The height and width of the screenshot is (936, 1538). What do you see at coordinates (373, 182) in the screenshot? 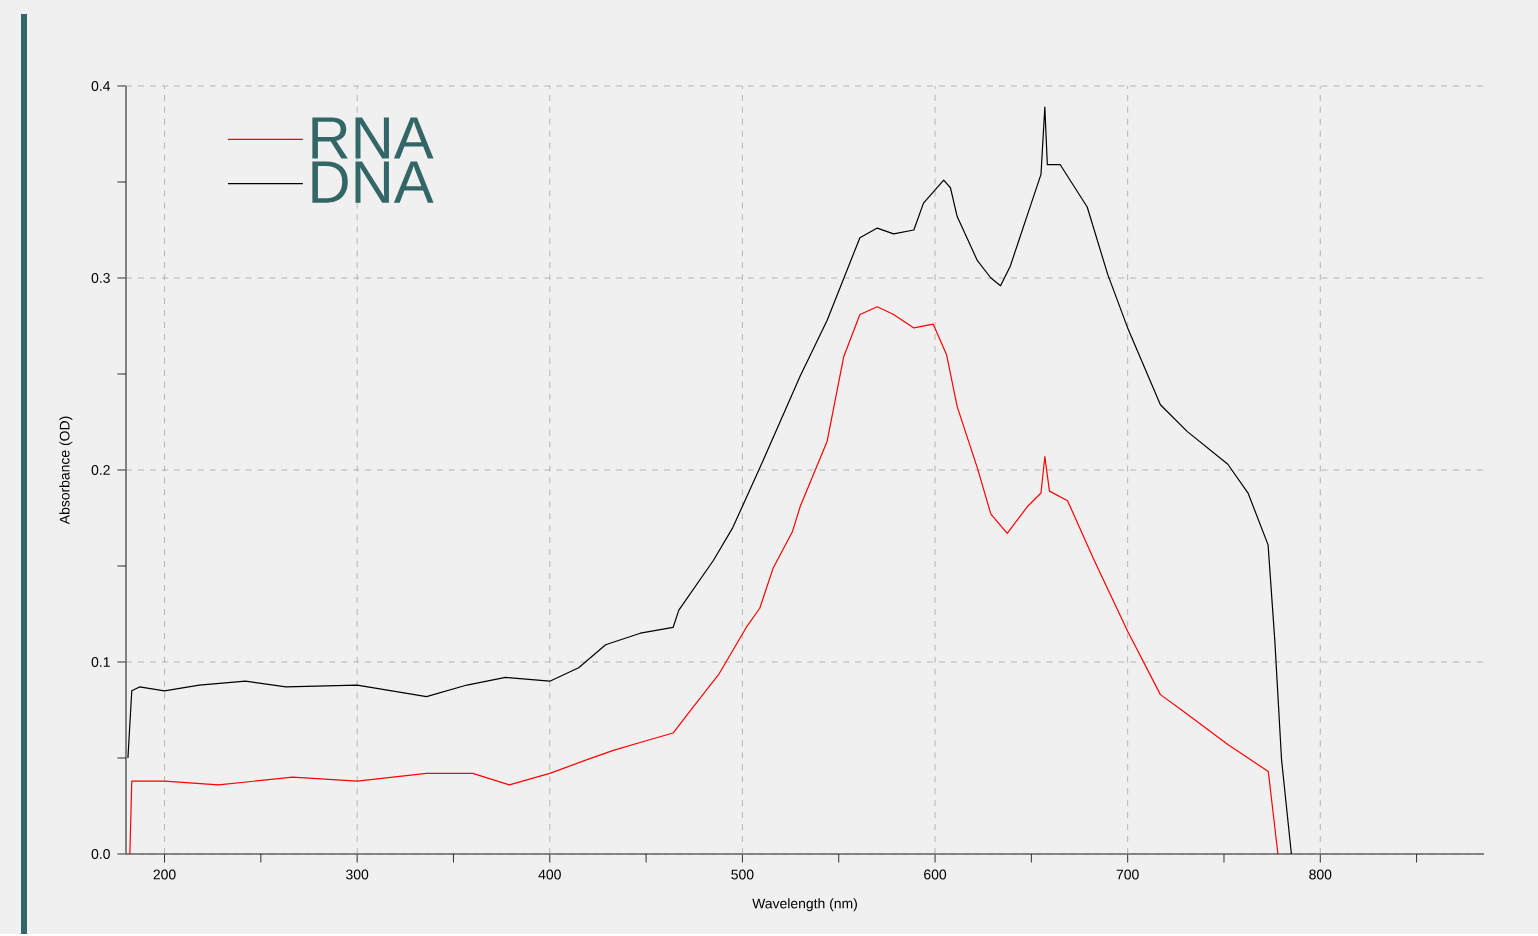
I see `legend-label: DNA` at bounding box center [373, 182].